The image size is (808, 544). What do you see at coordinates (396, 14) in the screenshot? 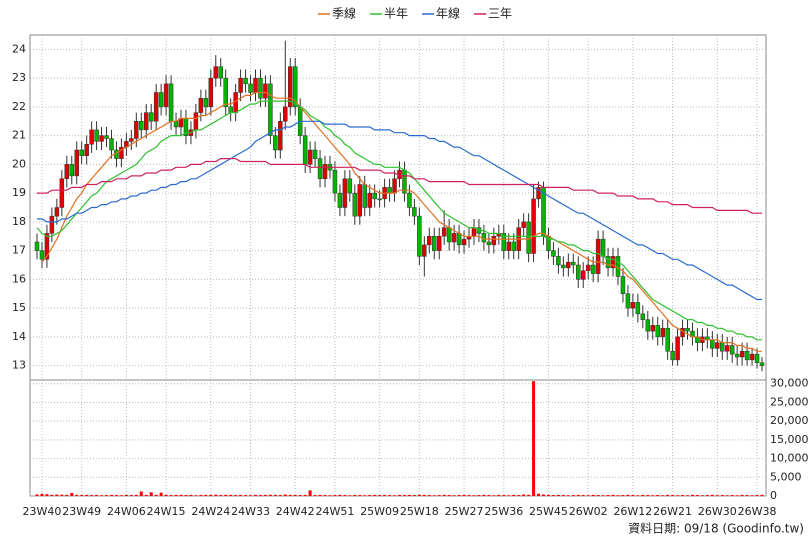
I see `legend-label: 半年` at bounding box center [396, 14].